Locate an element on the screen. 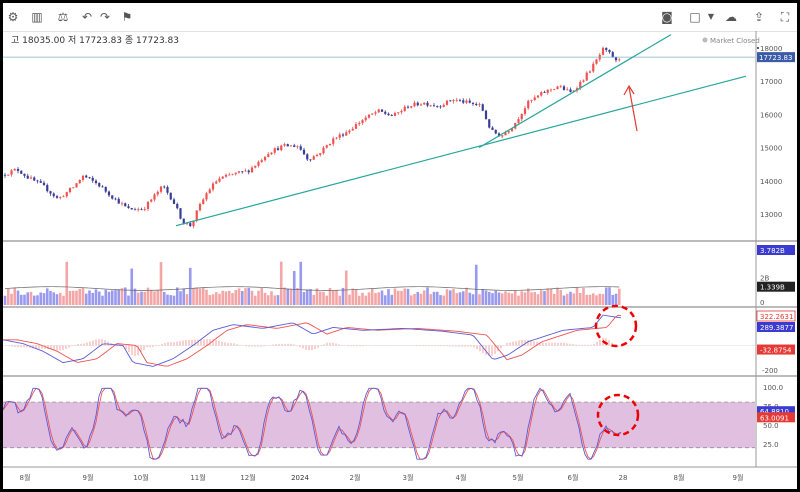 The width and height of the screenshot is (800, 492). ohlc-close: 종 17723.83 is located at coordinates (152, 40).